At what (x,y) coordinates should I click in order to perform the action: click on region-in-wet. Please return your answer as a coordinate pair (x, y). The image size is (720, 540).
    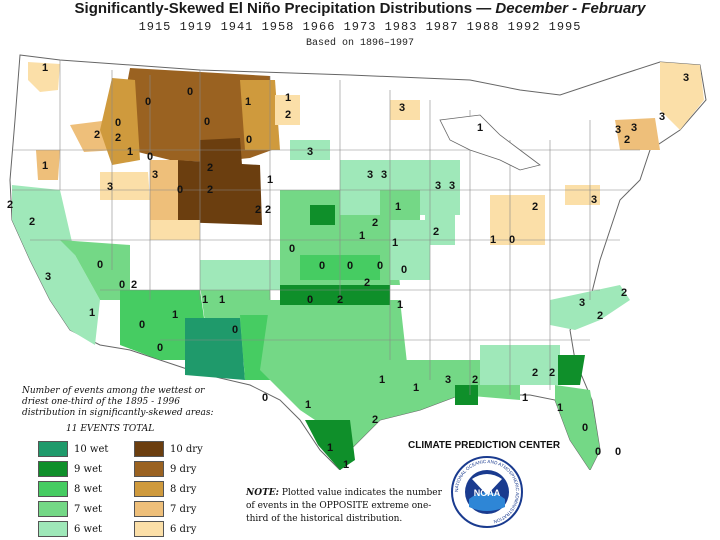
    Looking at the image, I should click on (440, 220).